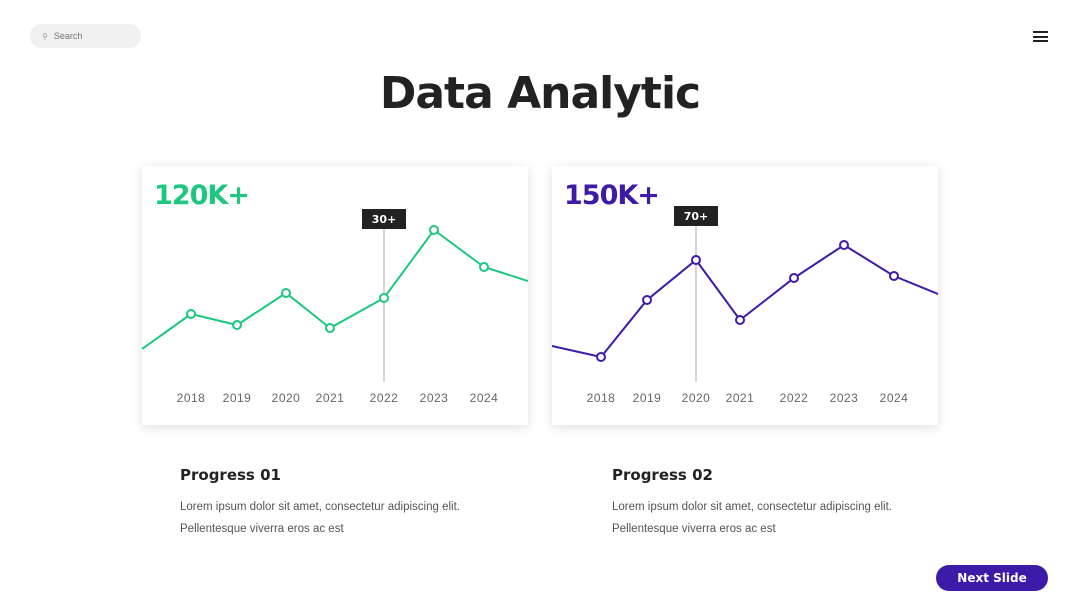  I want to click on next-slide-button: Next Slide, so click(992, 578).